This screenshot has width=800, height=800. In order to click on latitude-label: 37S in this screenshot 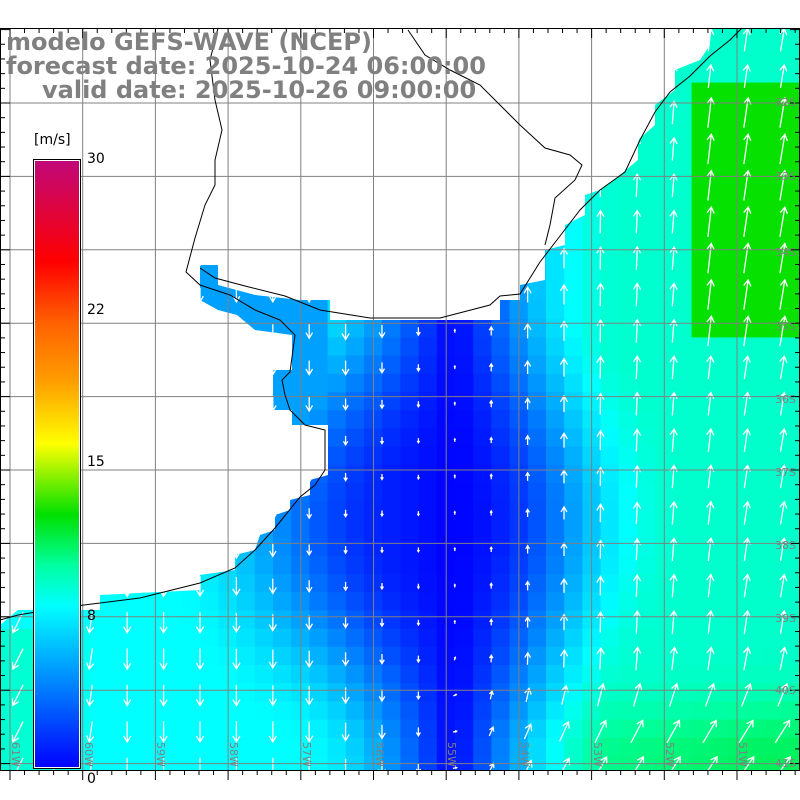, I will do `click(785, 472)`.